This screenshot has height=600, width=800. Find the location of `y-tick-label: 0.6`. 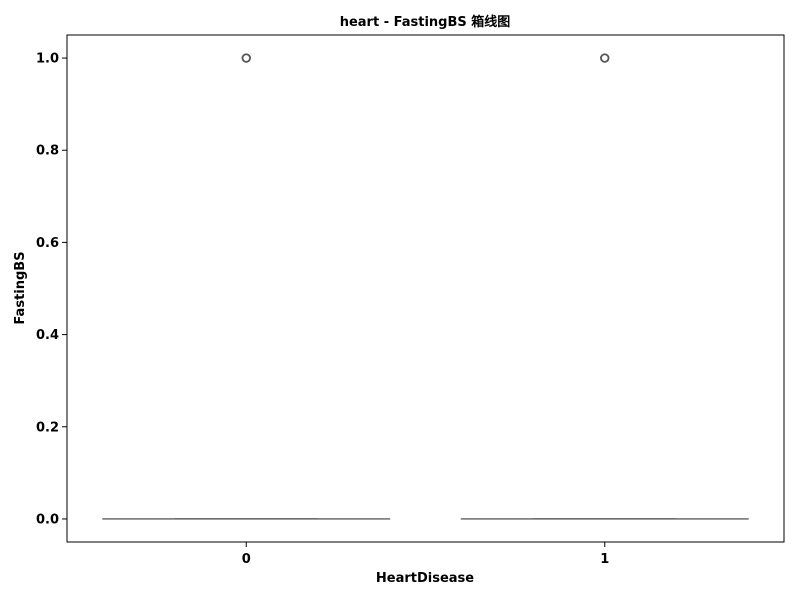

y-tick-label: 0.6 is located at coordinates (47, 243).